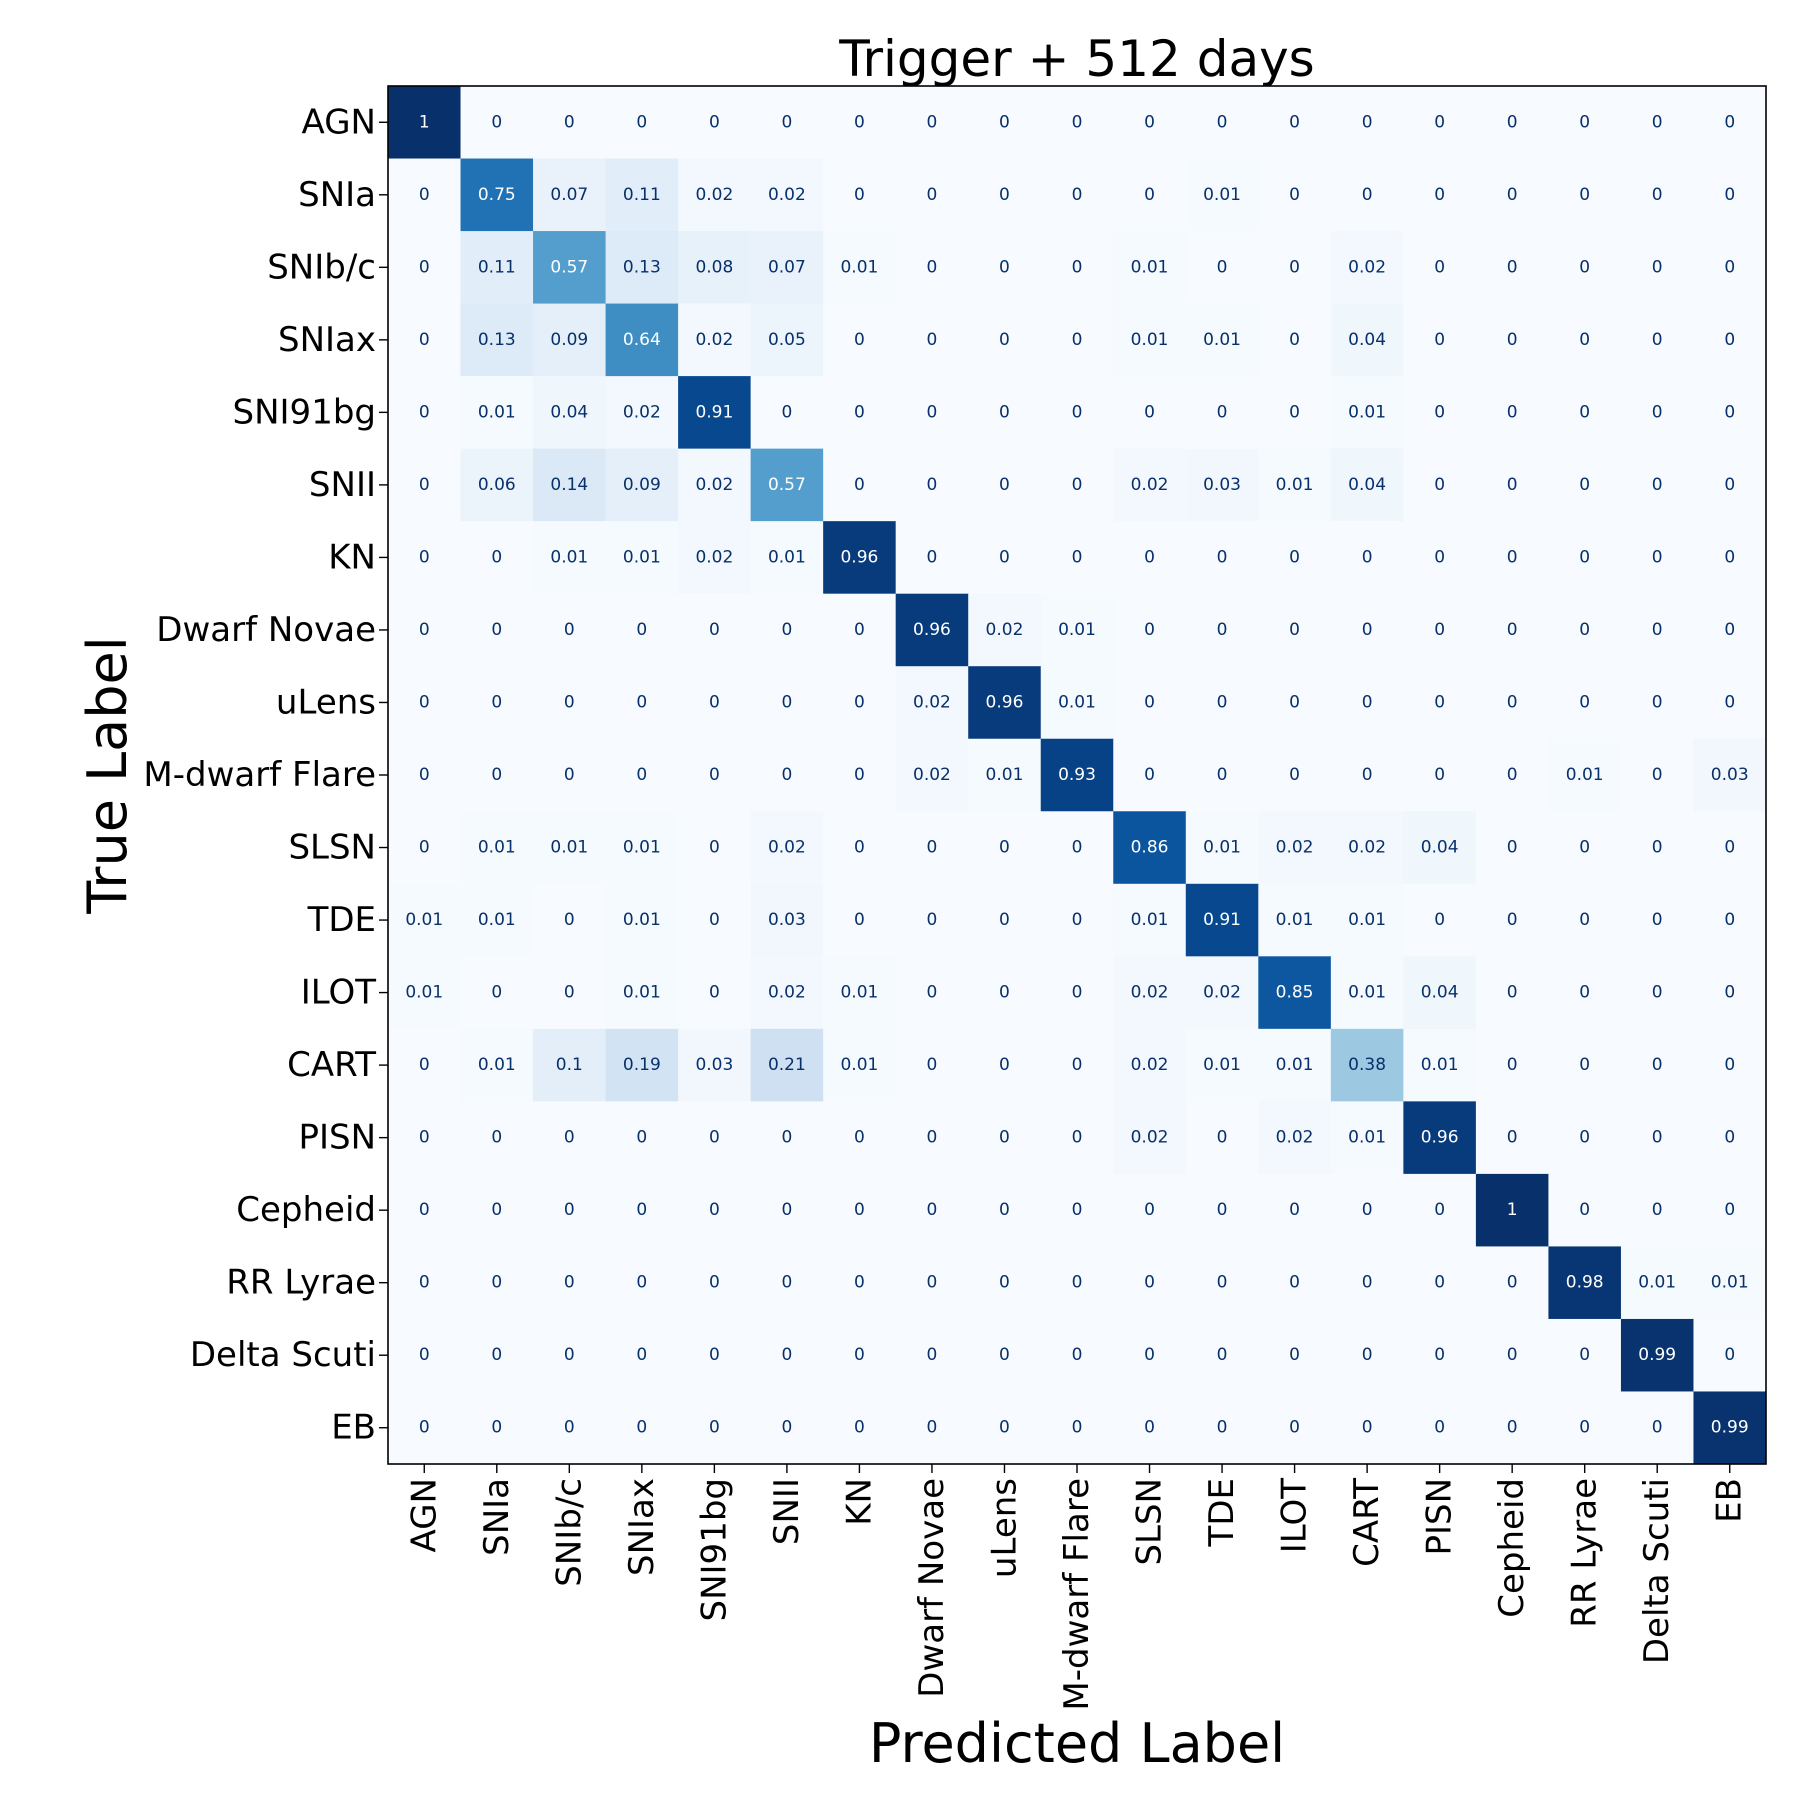 This screenshot has width=1800, height=1800. What do you see at coordinates (569, 485) in the screenshot?
I see `cell-value-label: 0.14` at bounding box center [569, 485].